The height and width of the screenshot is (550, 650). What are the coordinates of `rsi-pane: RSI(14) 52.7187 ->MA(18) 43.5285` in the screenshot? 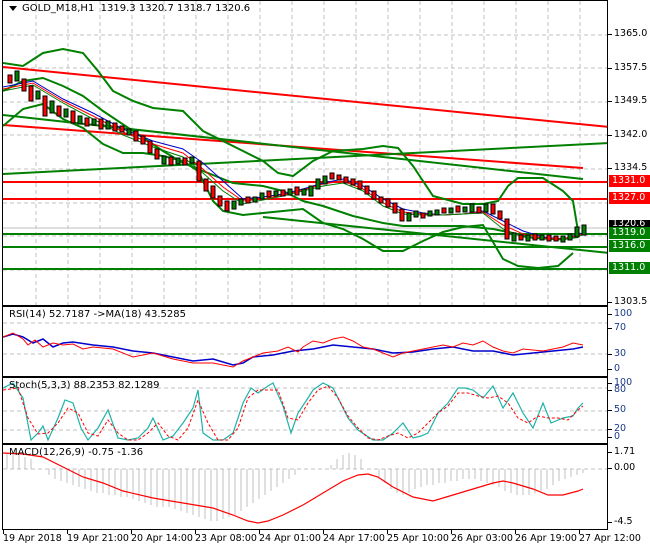 It's located at (305, 341).